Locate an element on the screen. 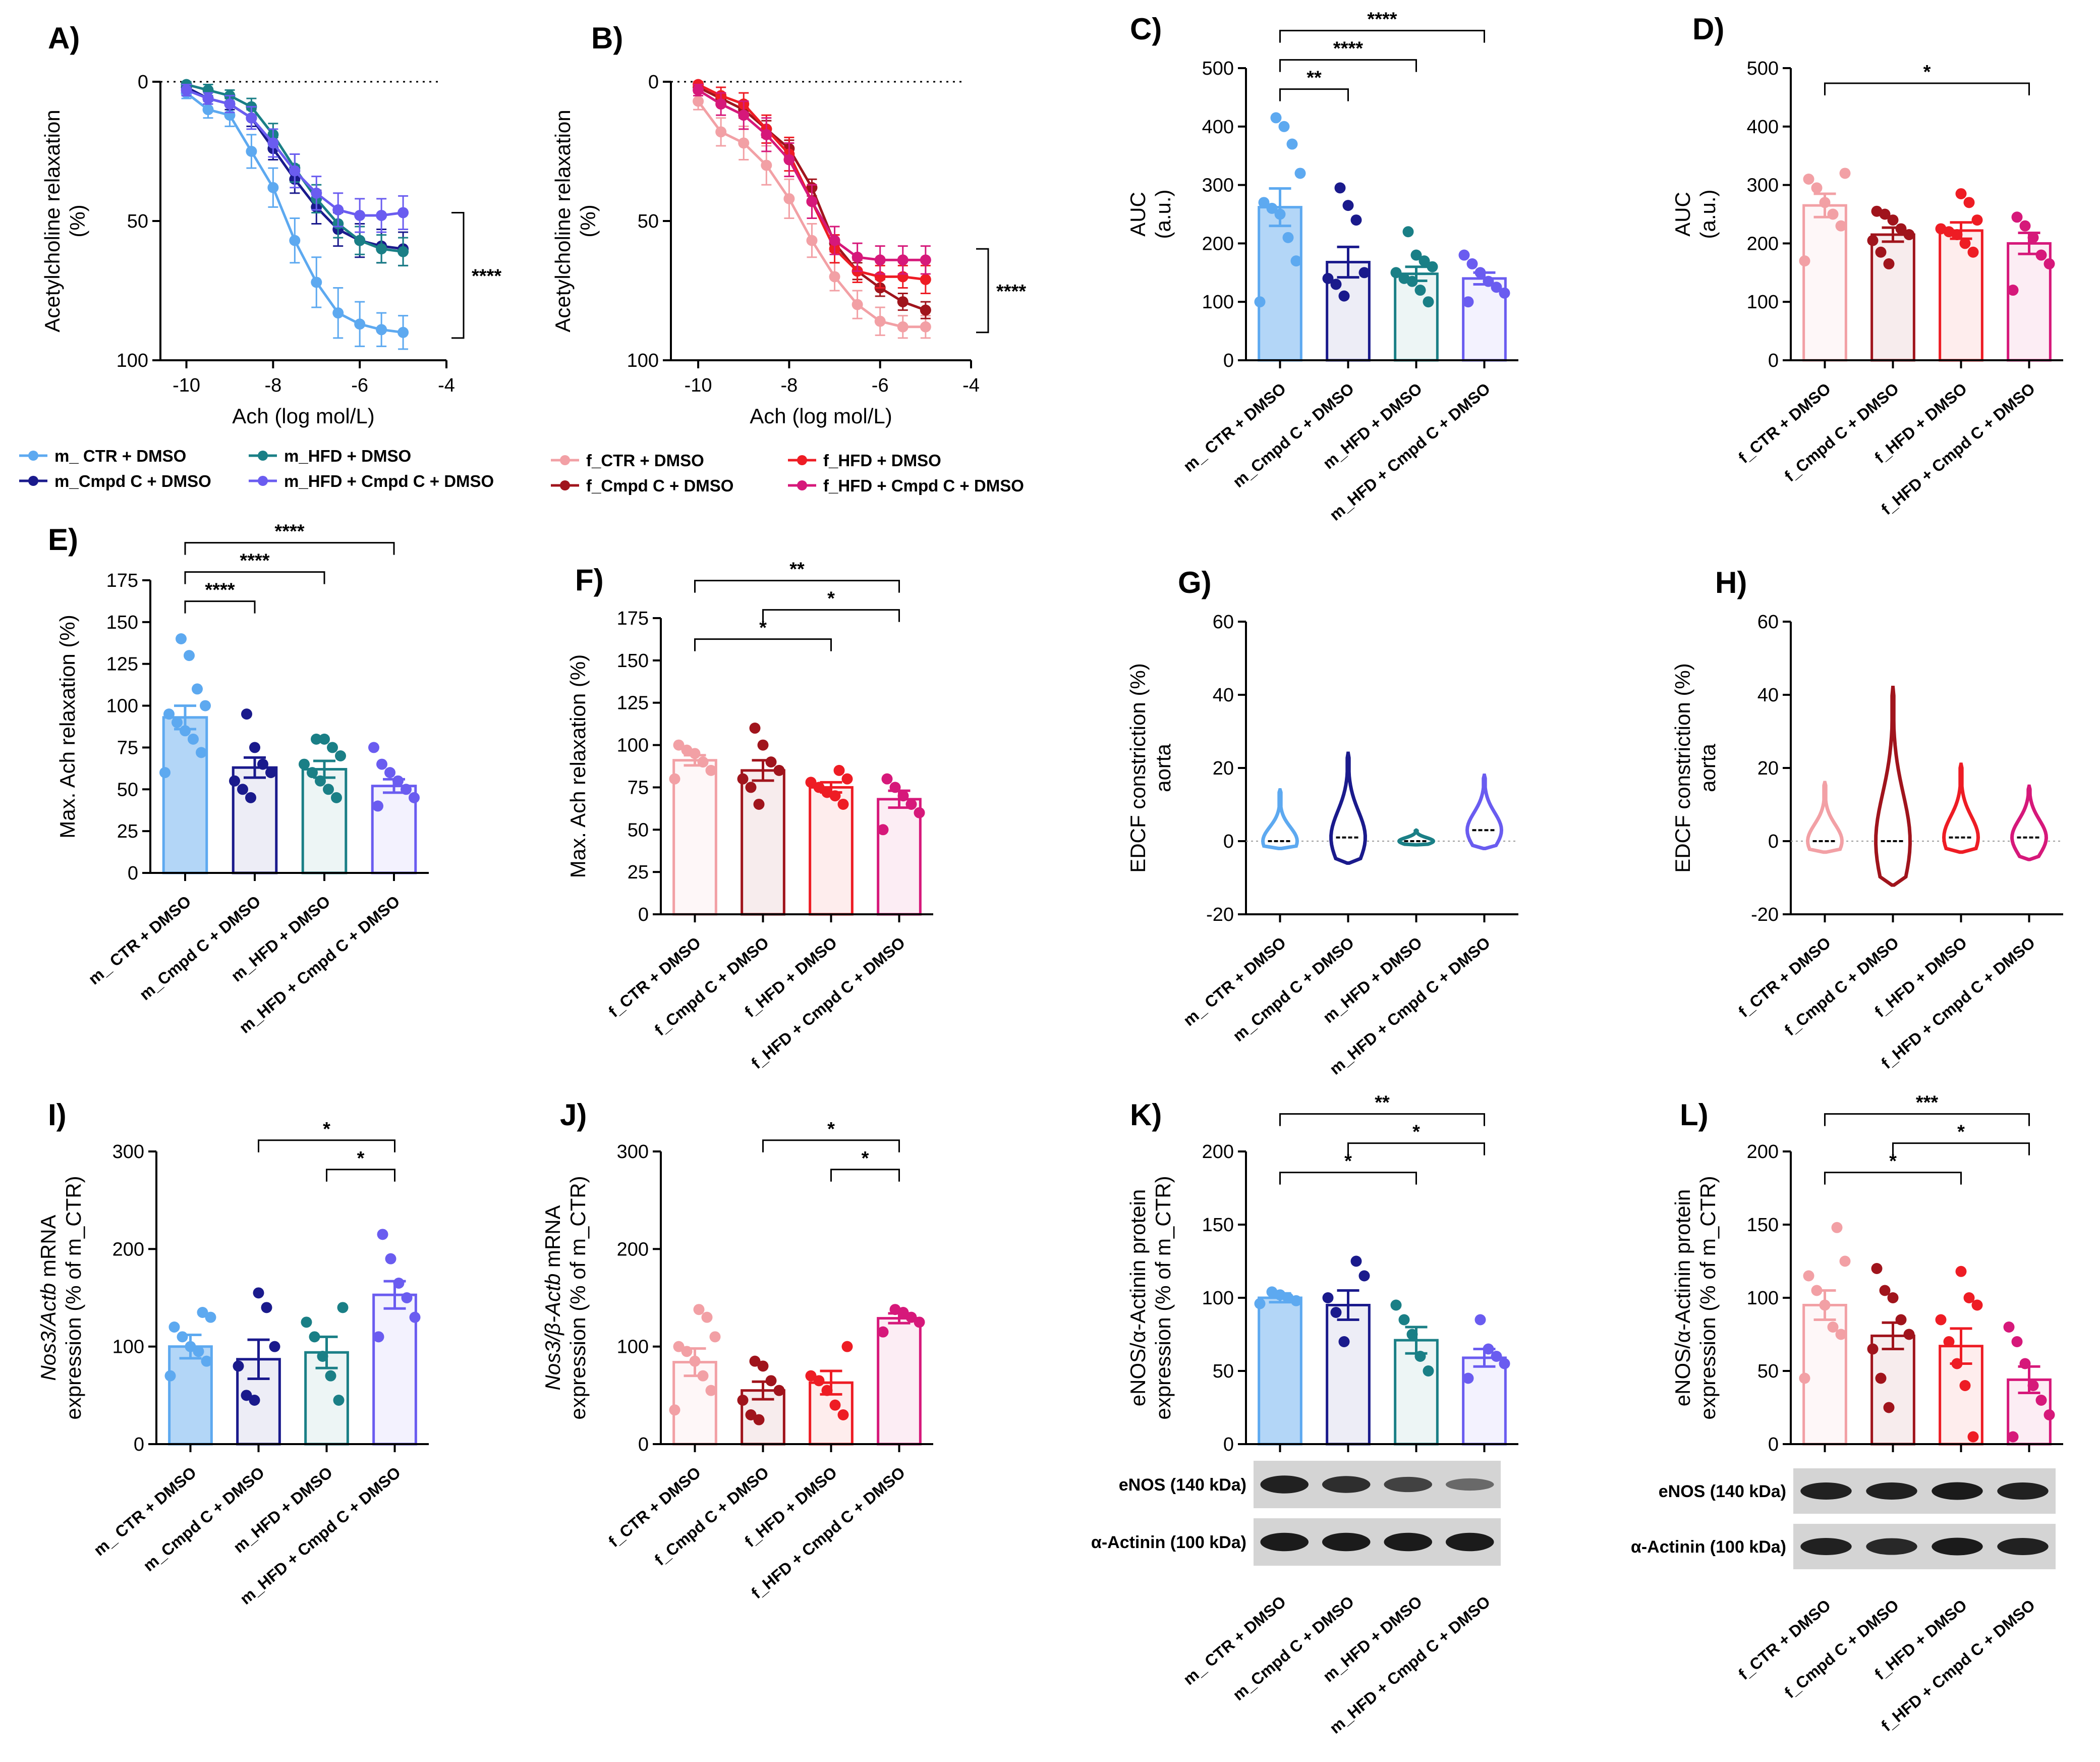 This screenshot has width=2100, height=1762. category-label: f_Cmpd C + DMSO is located at coordinates (1841, 1649).